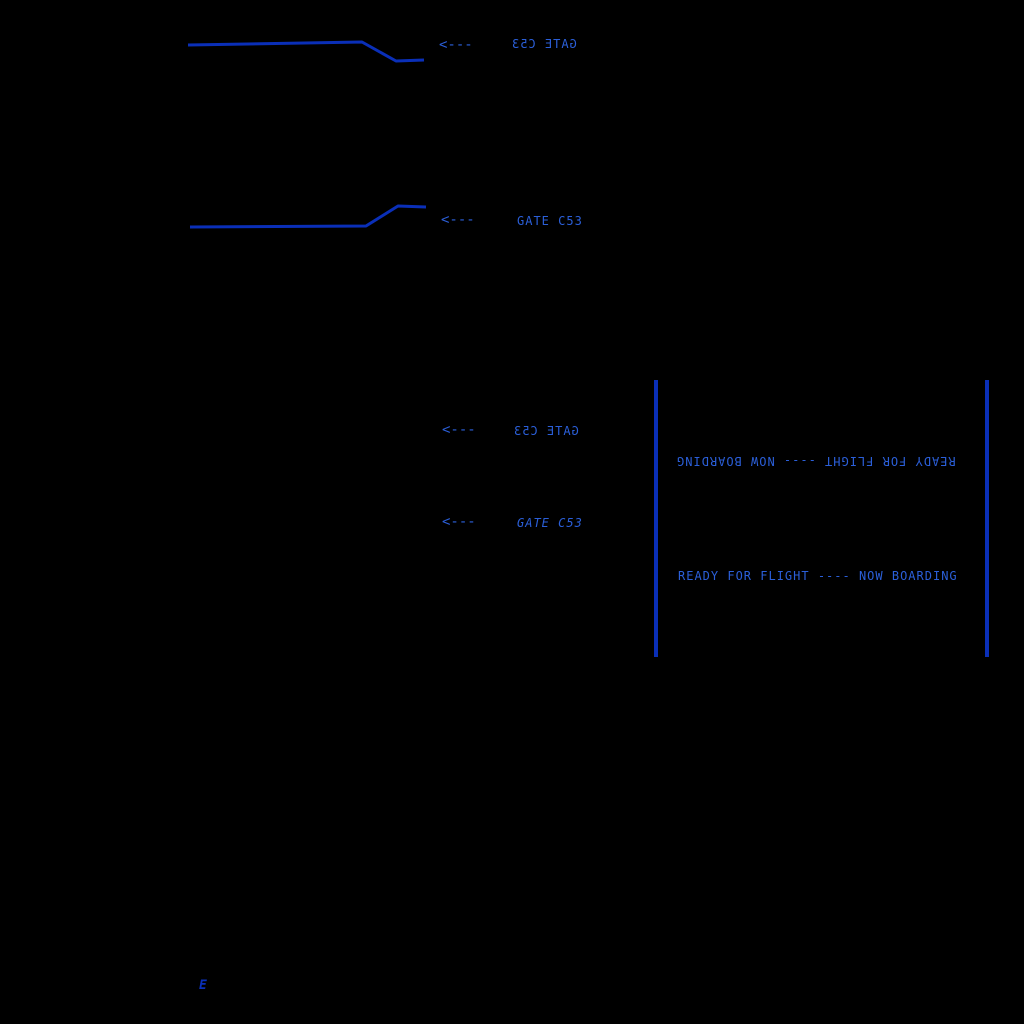 This screenshot has height=1024, width=1024. I want to click on panel-right-bar, so click(987, 518).